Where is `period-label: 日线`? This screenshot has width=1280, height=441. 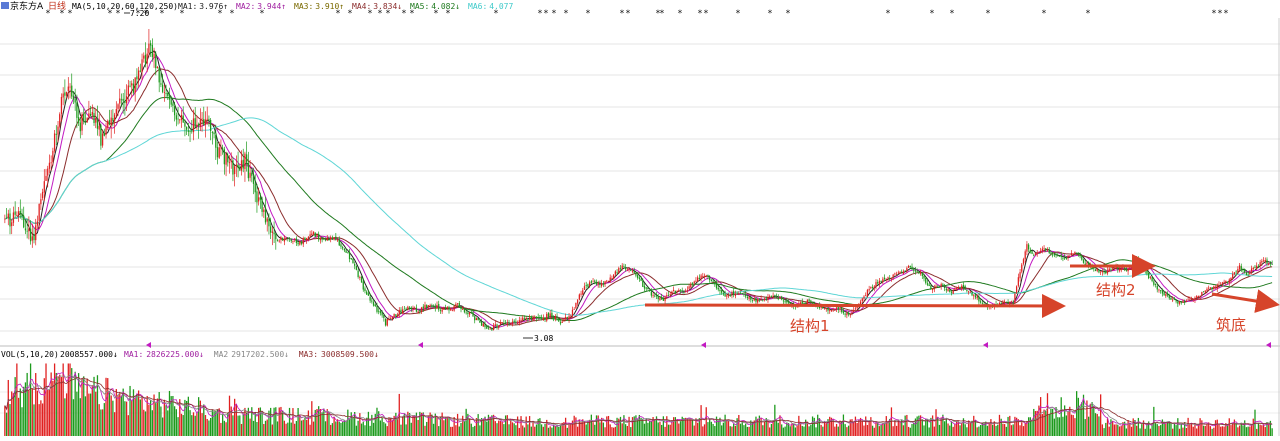 period-label: 日线 is located at coordinates (57, 6).